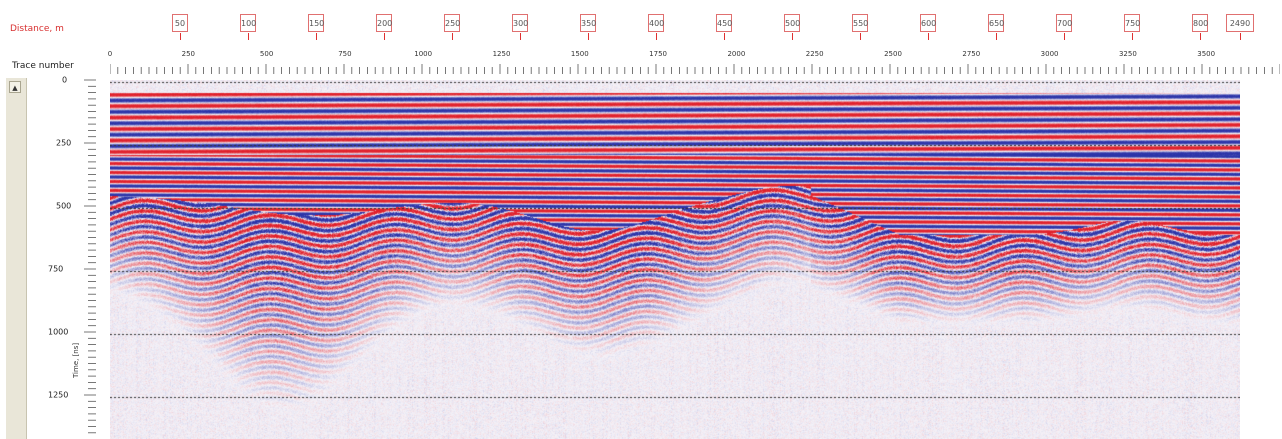 The image size is (1282, 439). Describe the element at coordinates (56, 269) in the screenshot. I see `time-tick-label: 750` at that location.